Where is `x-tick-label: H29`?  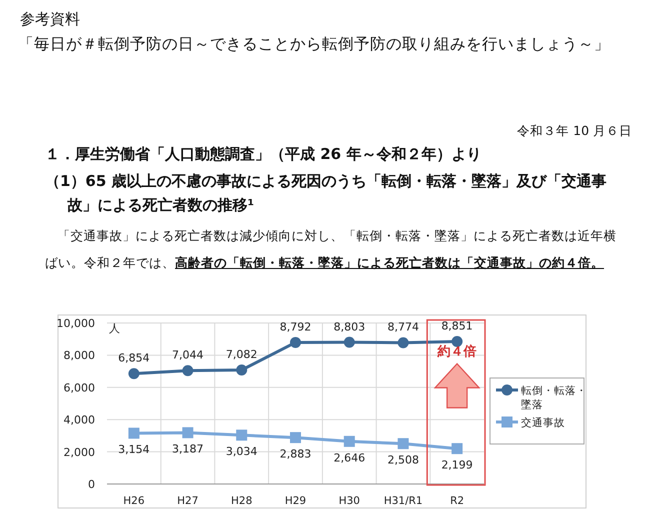
x-tick-label: H29 is located at coordinates (295, 501).